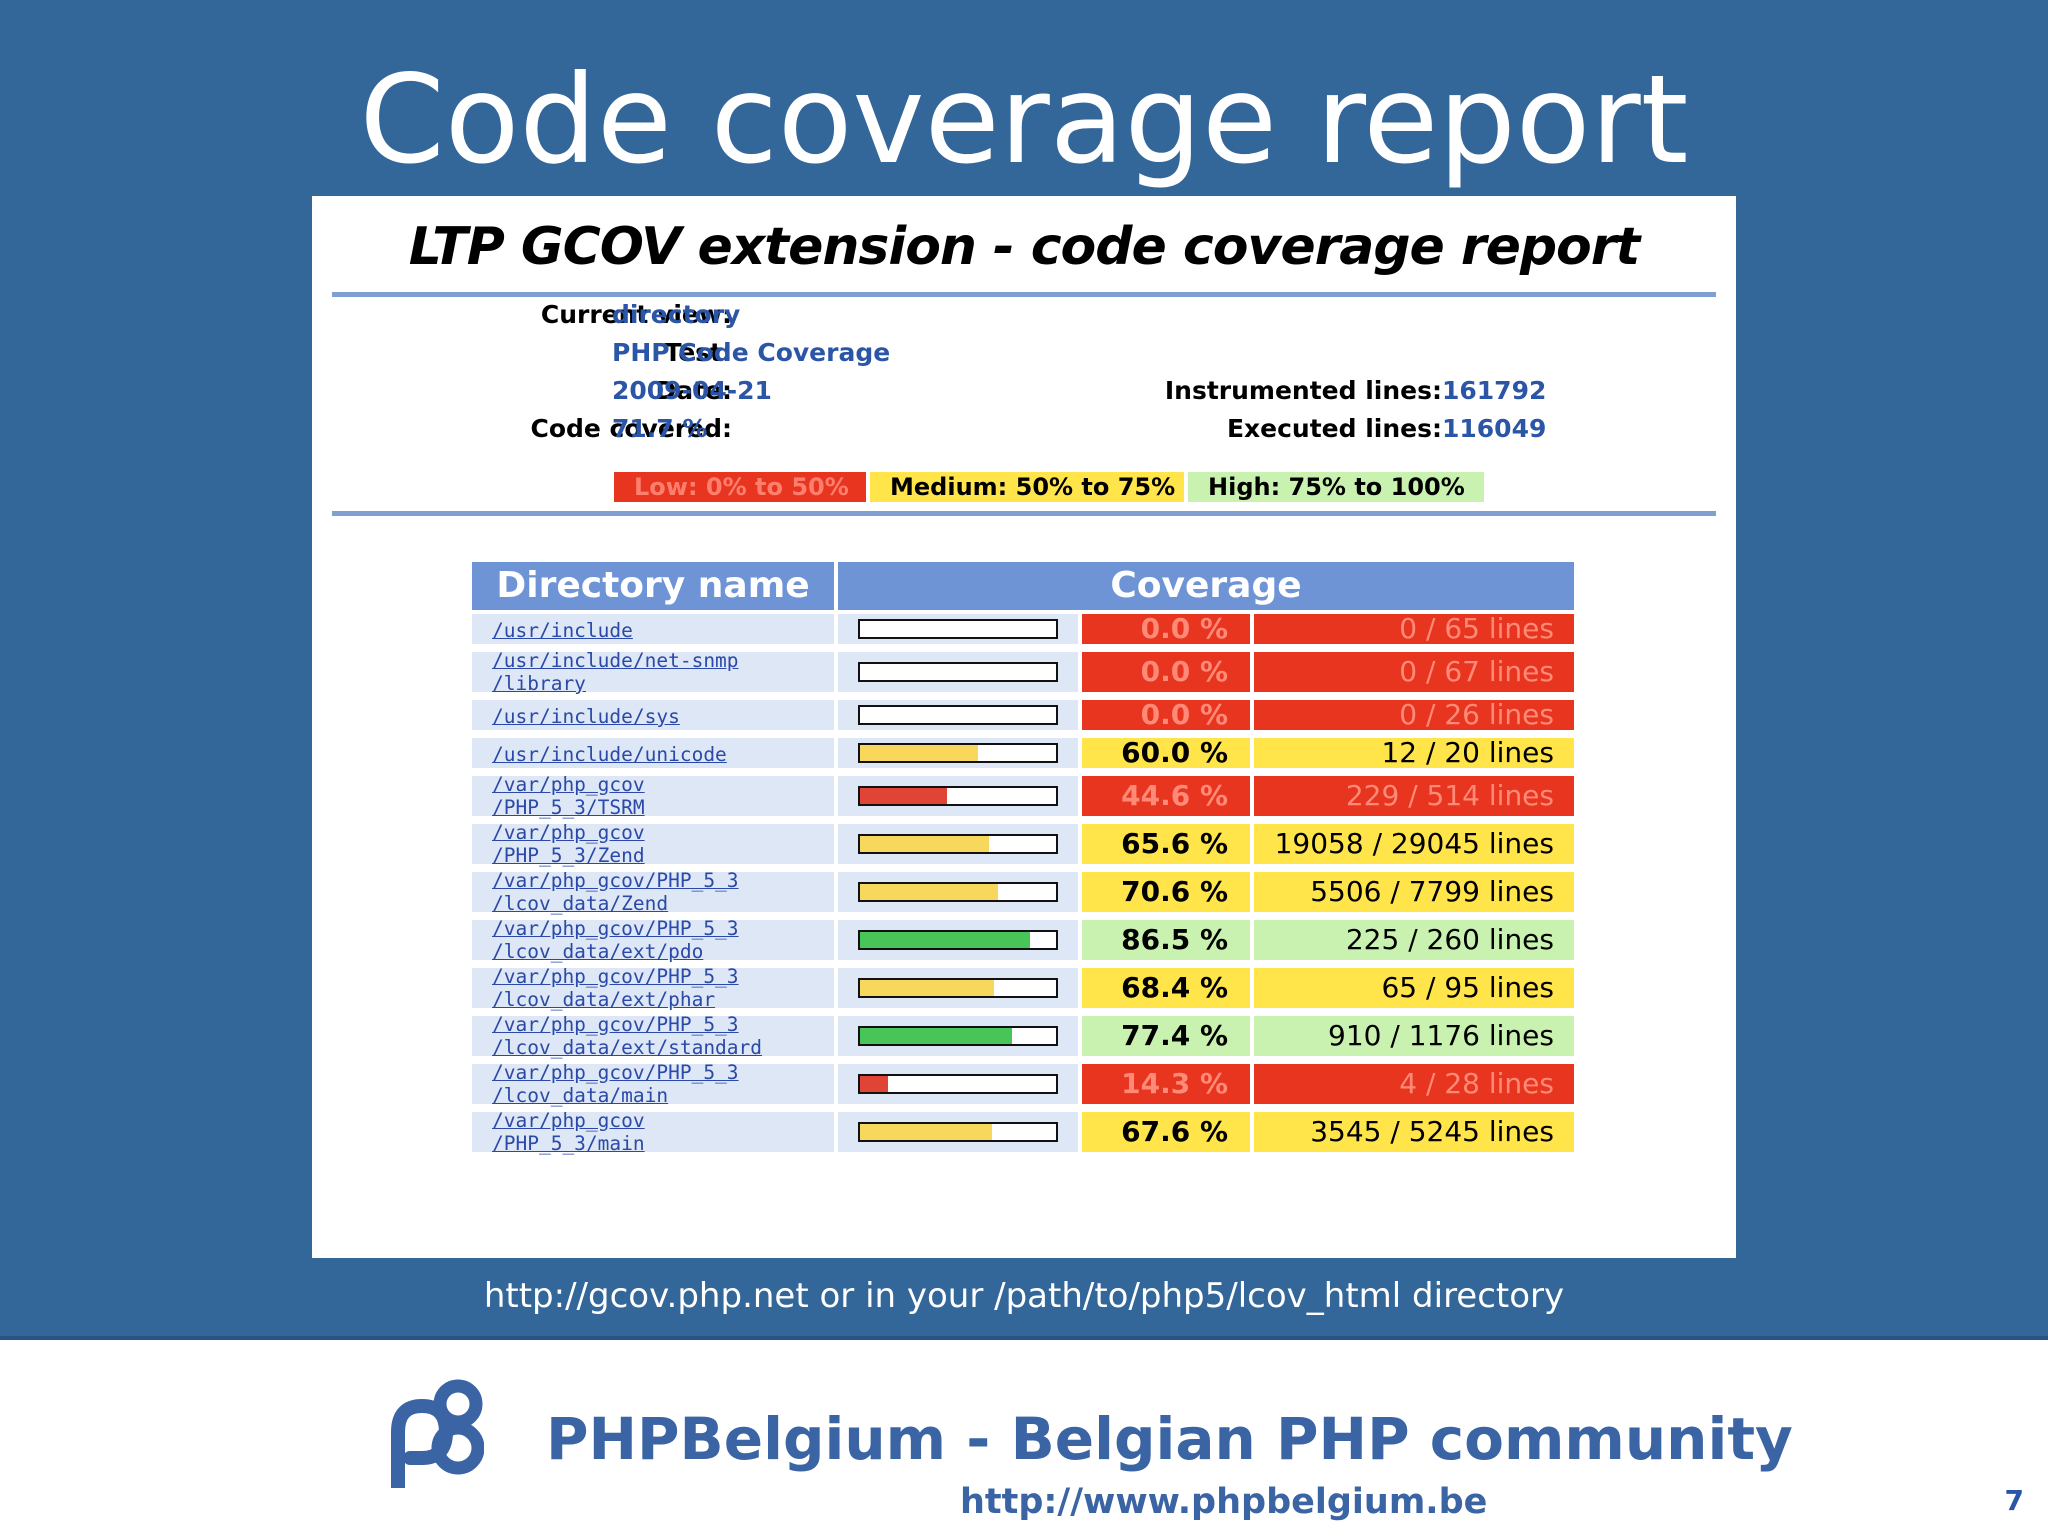 Image resolution: width=2048 pixels, height=1536 pixels. I want to click on date-label: Date:, so click(693, 390).